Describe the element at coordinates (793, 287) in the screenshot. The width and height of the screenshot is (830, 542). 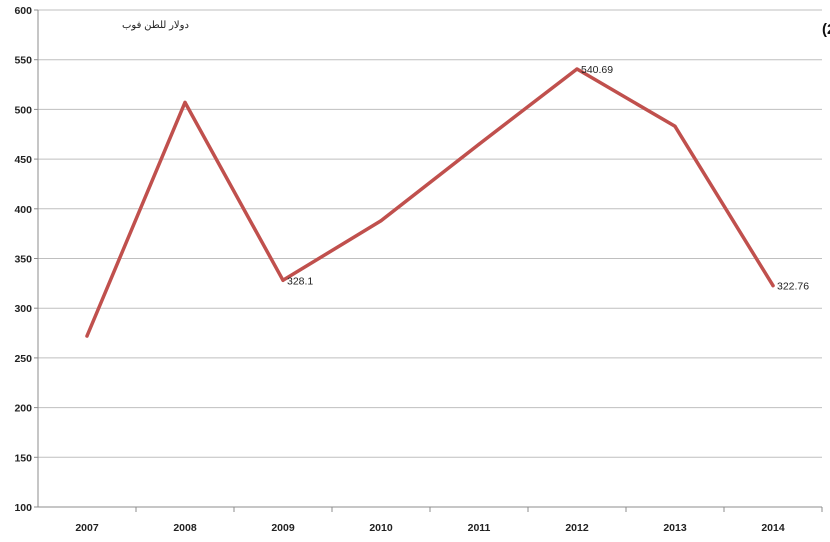
I see `data-label-2014: 322.76` at that location.